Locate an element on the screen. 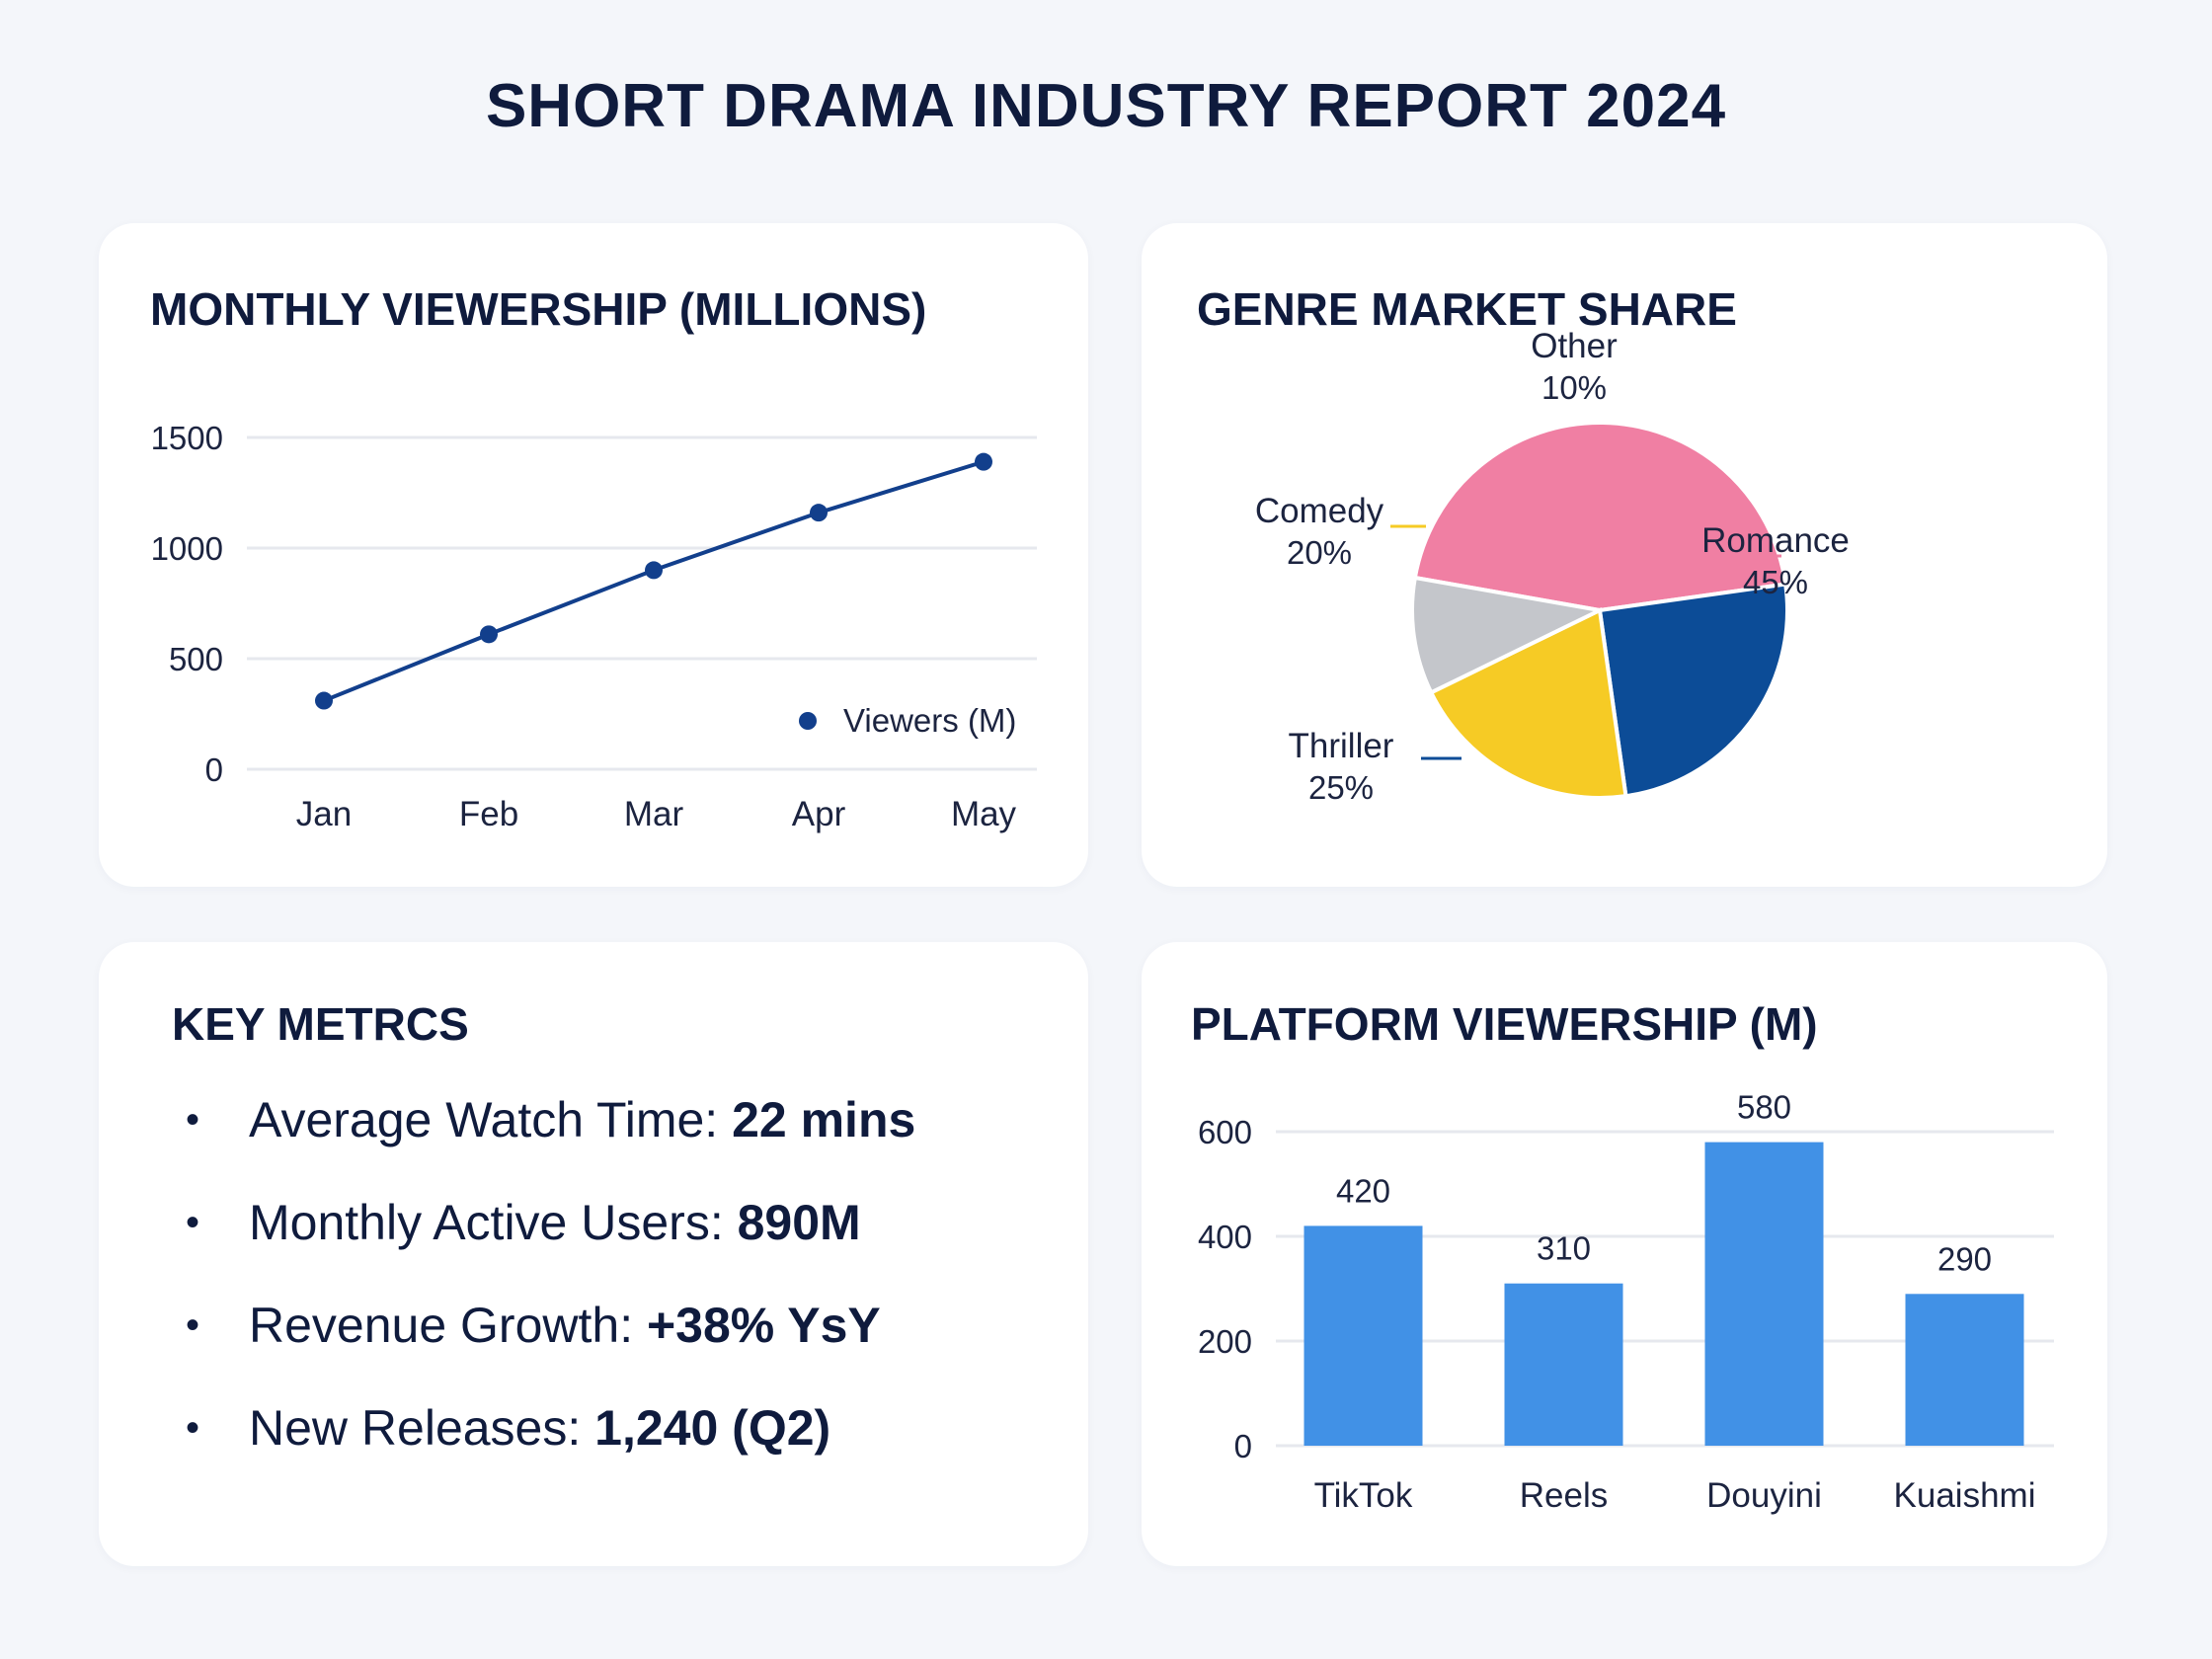 This screenshot has width=2212, height=1659. genre-market-share-title: GENRE MARKET SHARE is located at coordinates (1467, 309).